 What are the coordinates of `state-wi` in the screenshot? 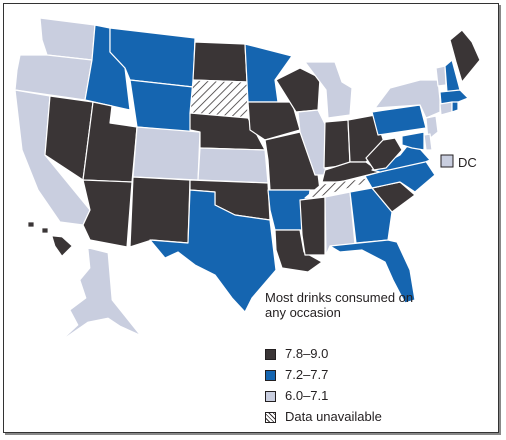 It's located at (298, 90).